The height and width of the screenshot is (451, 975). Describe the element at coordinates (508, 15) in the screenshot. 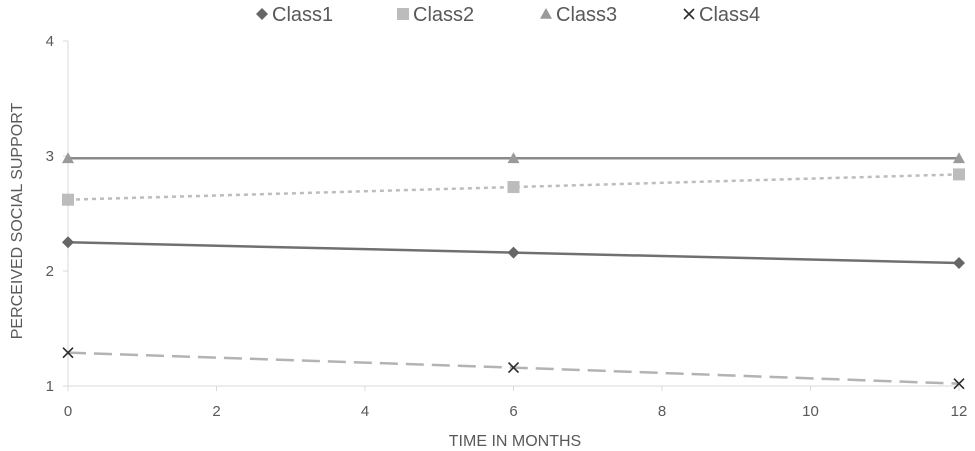

I see `legend: Class1 Class2 Class3 Class4` at that location.